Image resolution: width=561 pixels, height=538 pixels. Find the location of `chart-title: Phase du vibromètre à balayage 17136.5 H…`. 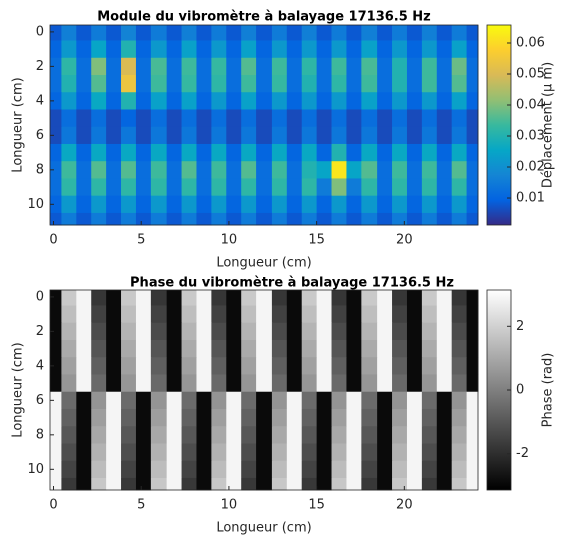

chart-title: Phase du vibromètre à balayage 17136.5 H… is located at coordinates (292, 283).